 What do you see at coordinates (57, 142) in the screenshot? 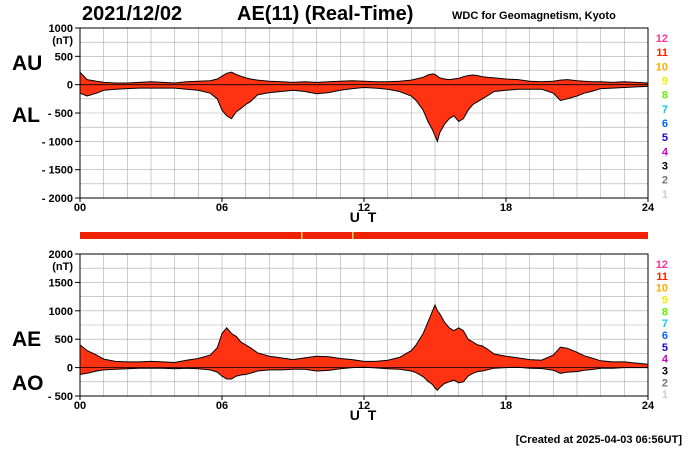
I see `y-tick-label: - 1000` at bounding box center [57, 142].